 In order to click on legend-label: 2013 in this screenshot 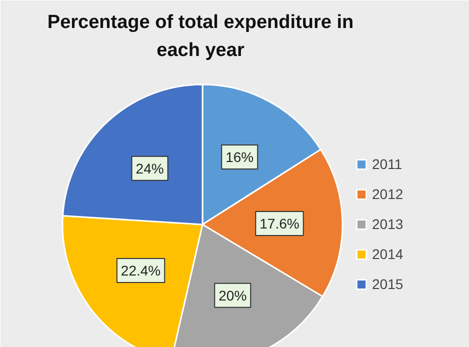, I will do `click(388, 224)`.